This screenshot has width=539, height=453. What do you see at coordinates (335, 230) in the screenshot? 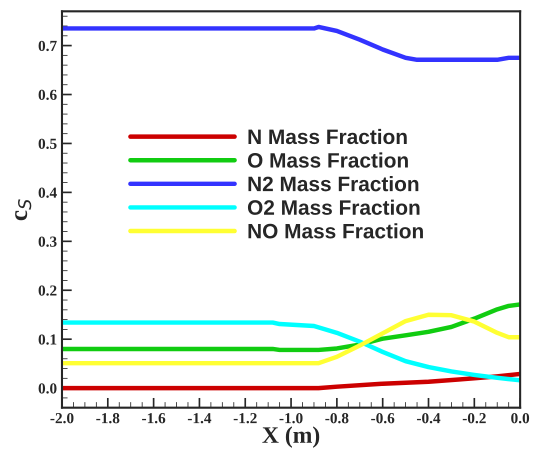
I see `legend-label: NO Mass Fraction` at bounding box center [335, 230].